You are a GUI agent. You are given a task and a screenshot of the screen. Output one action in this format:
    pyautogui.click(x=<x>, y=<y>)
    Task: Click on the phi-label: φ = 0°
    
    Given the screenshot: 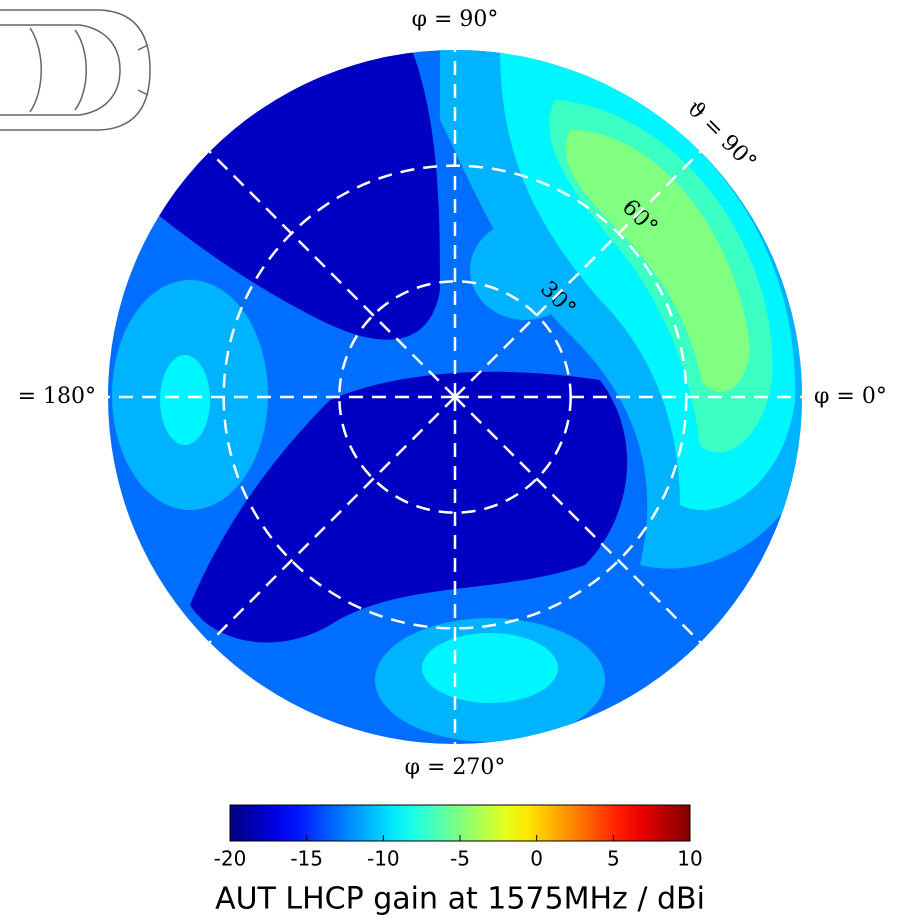 What is the action you would take?
    pyautogui.click(x=850, y=396)
    